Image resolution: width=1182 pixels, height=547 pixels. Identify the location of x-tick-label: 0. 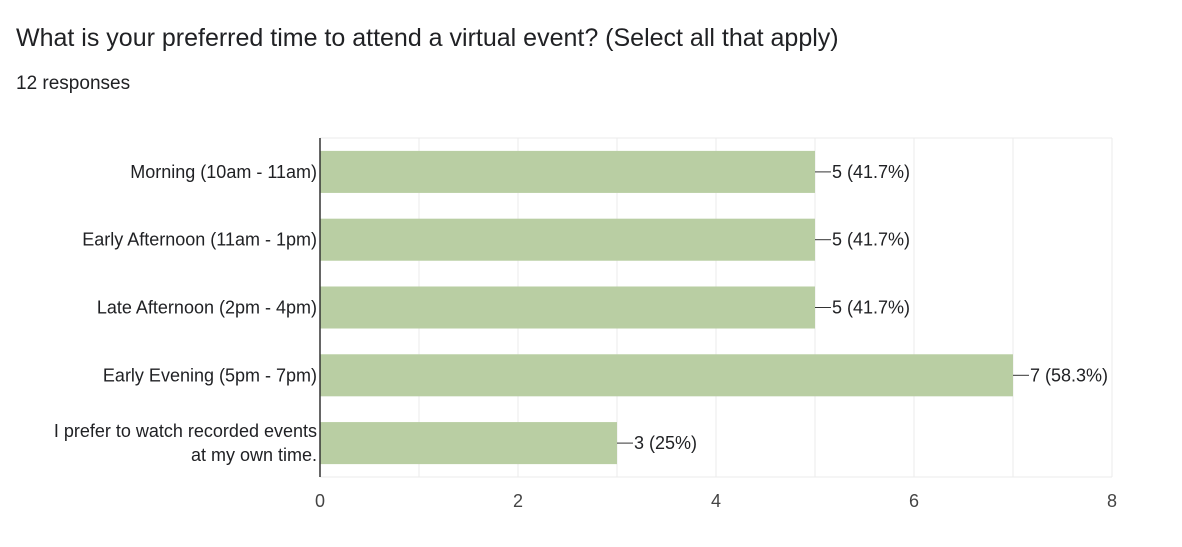
(320, 501).